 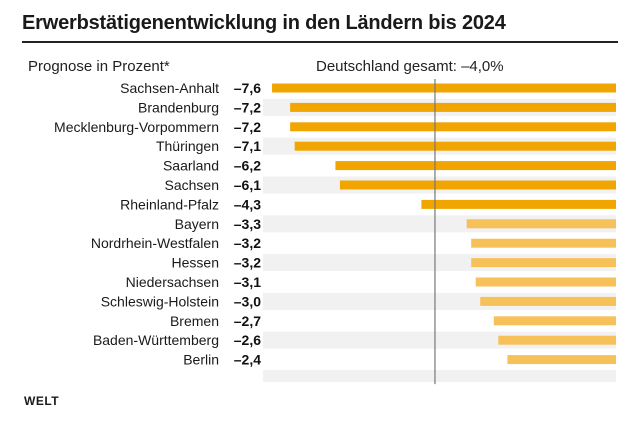 What do you see at coordinates (169, 88) in the screenshot?
I see `category-label: Sachsen-Anhalt` at bounding box center [169, 88].